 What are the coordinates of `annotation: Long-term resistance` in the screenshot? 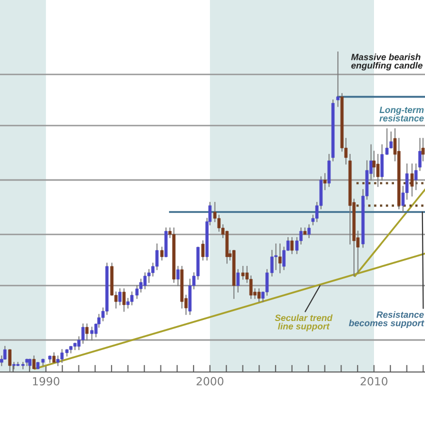 It's located at (402, 114).